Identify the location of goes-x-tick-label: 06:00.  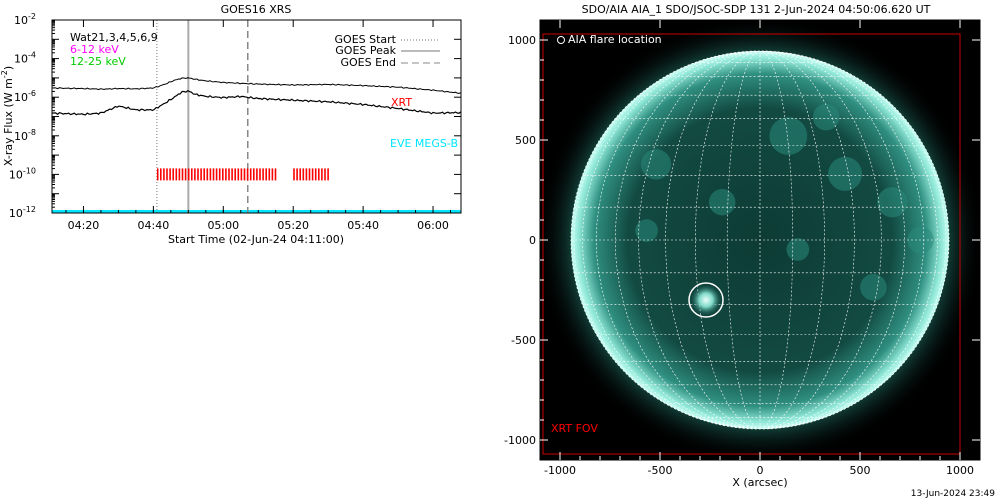
(433, 225).